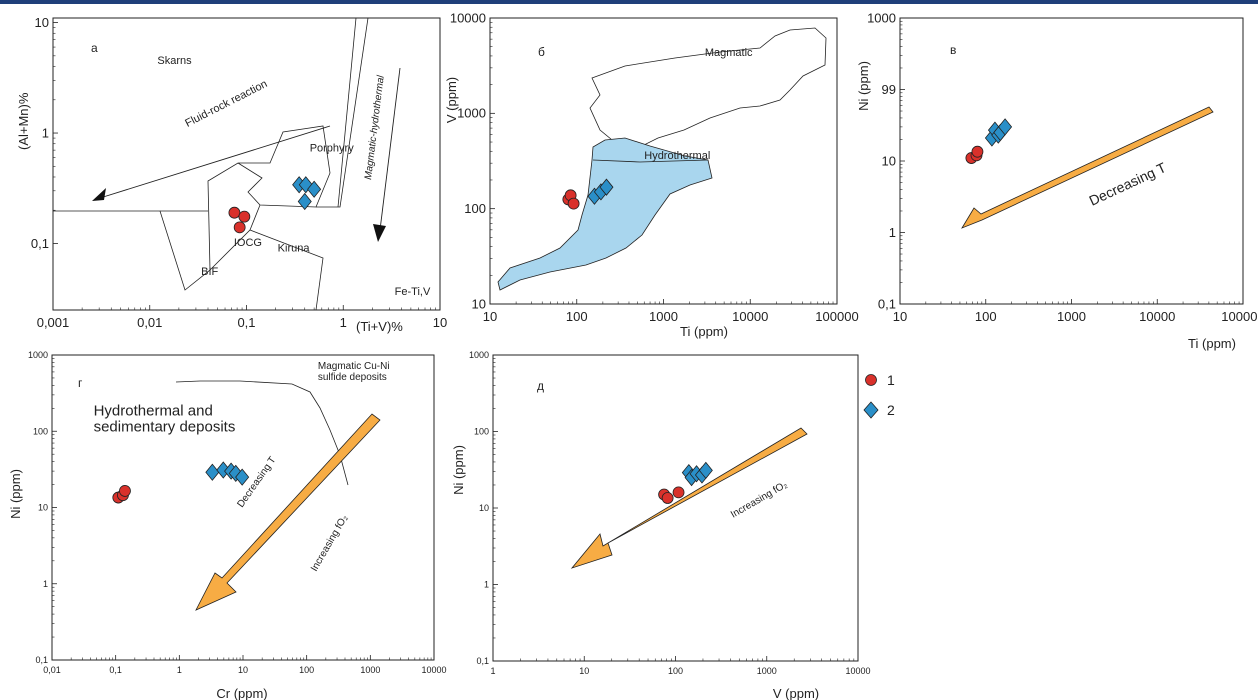 The height and width of the screenshot is (700, 1258). What do you see at coordinates (241, 693) in the screenshot?
I see `panel-d-xlabel: Cr (ppm)` at bounding box center [241, 693].